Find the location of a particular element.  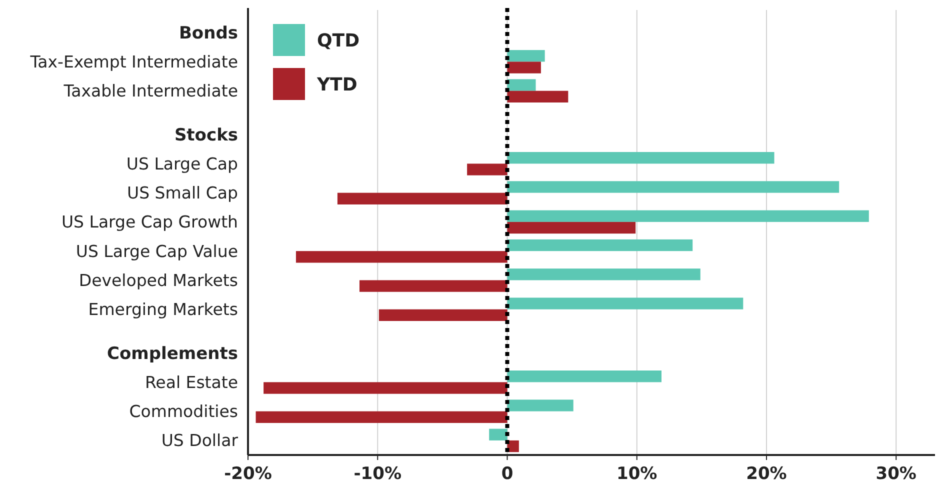

y-tick-label: Tax-Exempt Intermediate is located at coordinates (133, 62).